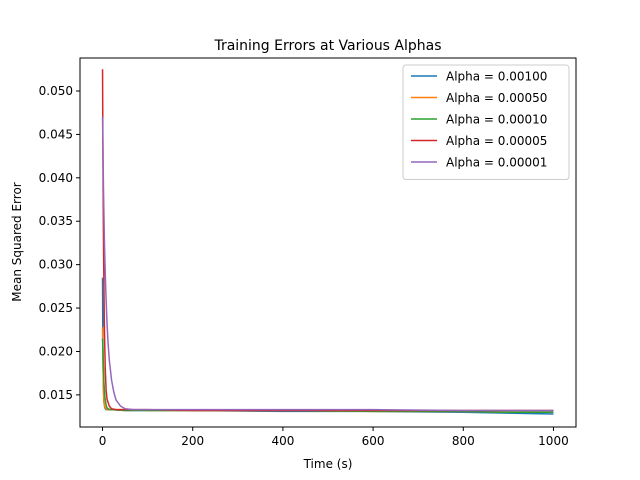 The width and height of the screenshot is (640, 480). I want to click on legend-label: Alpha = 0.00010, so click(496, 120).